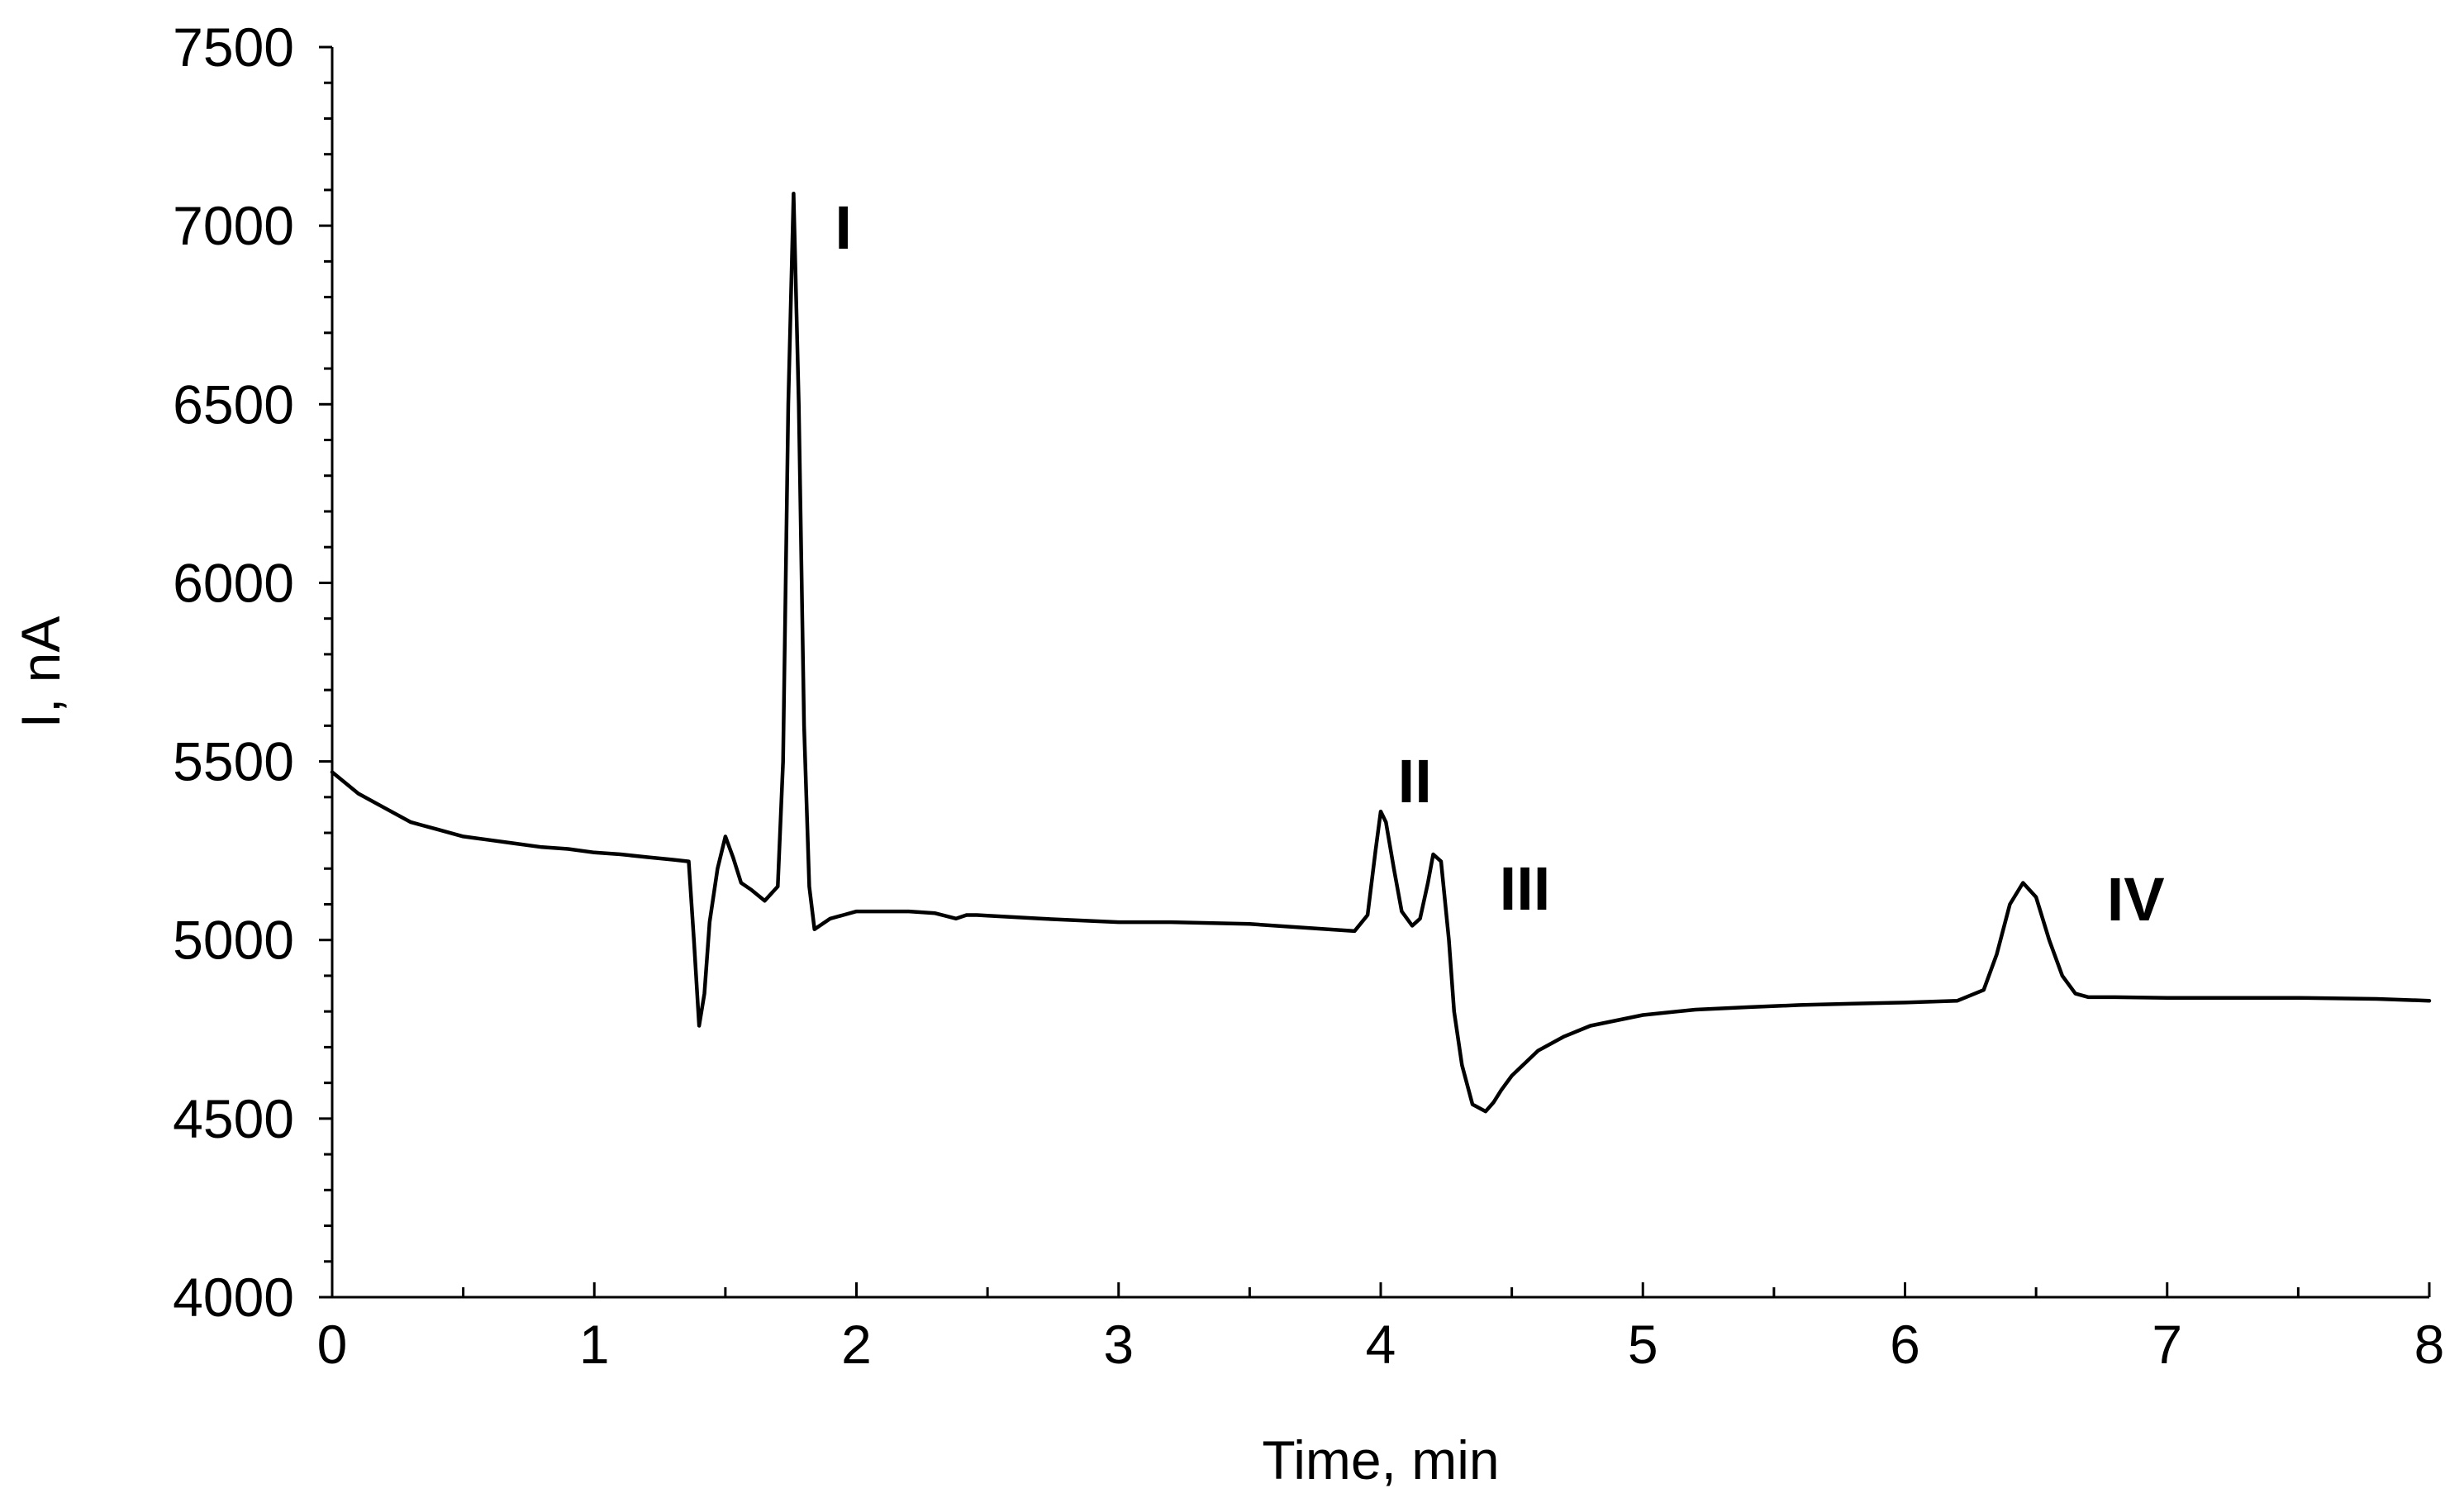  Describe the element at coordinates (234, 1297) in the screenshot. I see `y-tick-label: 4000` at that location.